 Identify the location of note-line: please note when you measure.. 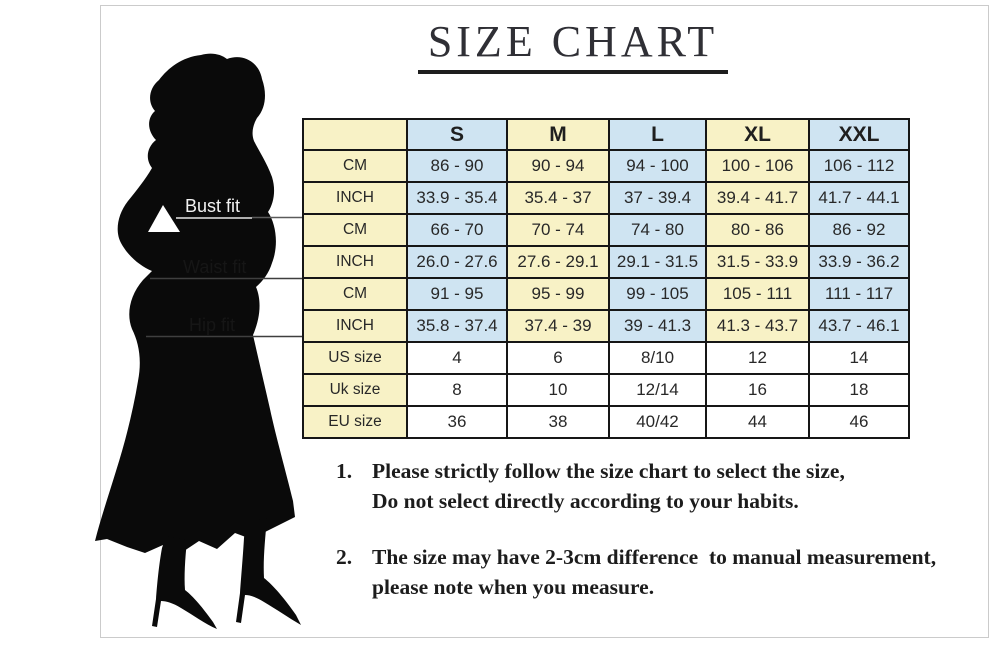
(513, 587).